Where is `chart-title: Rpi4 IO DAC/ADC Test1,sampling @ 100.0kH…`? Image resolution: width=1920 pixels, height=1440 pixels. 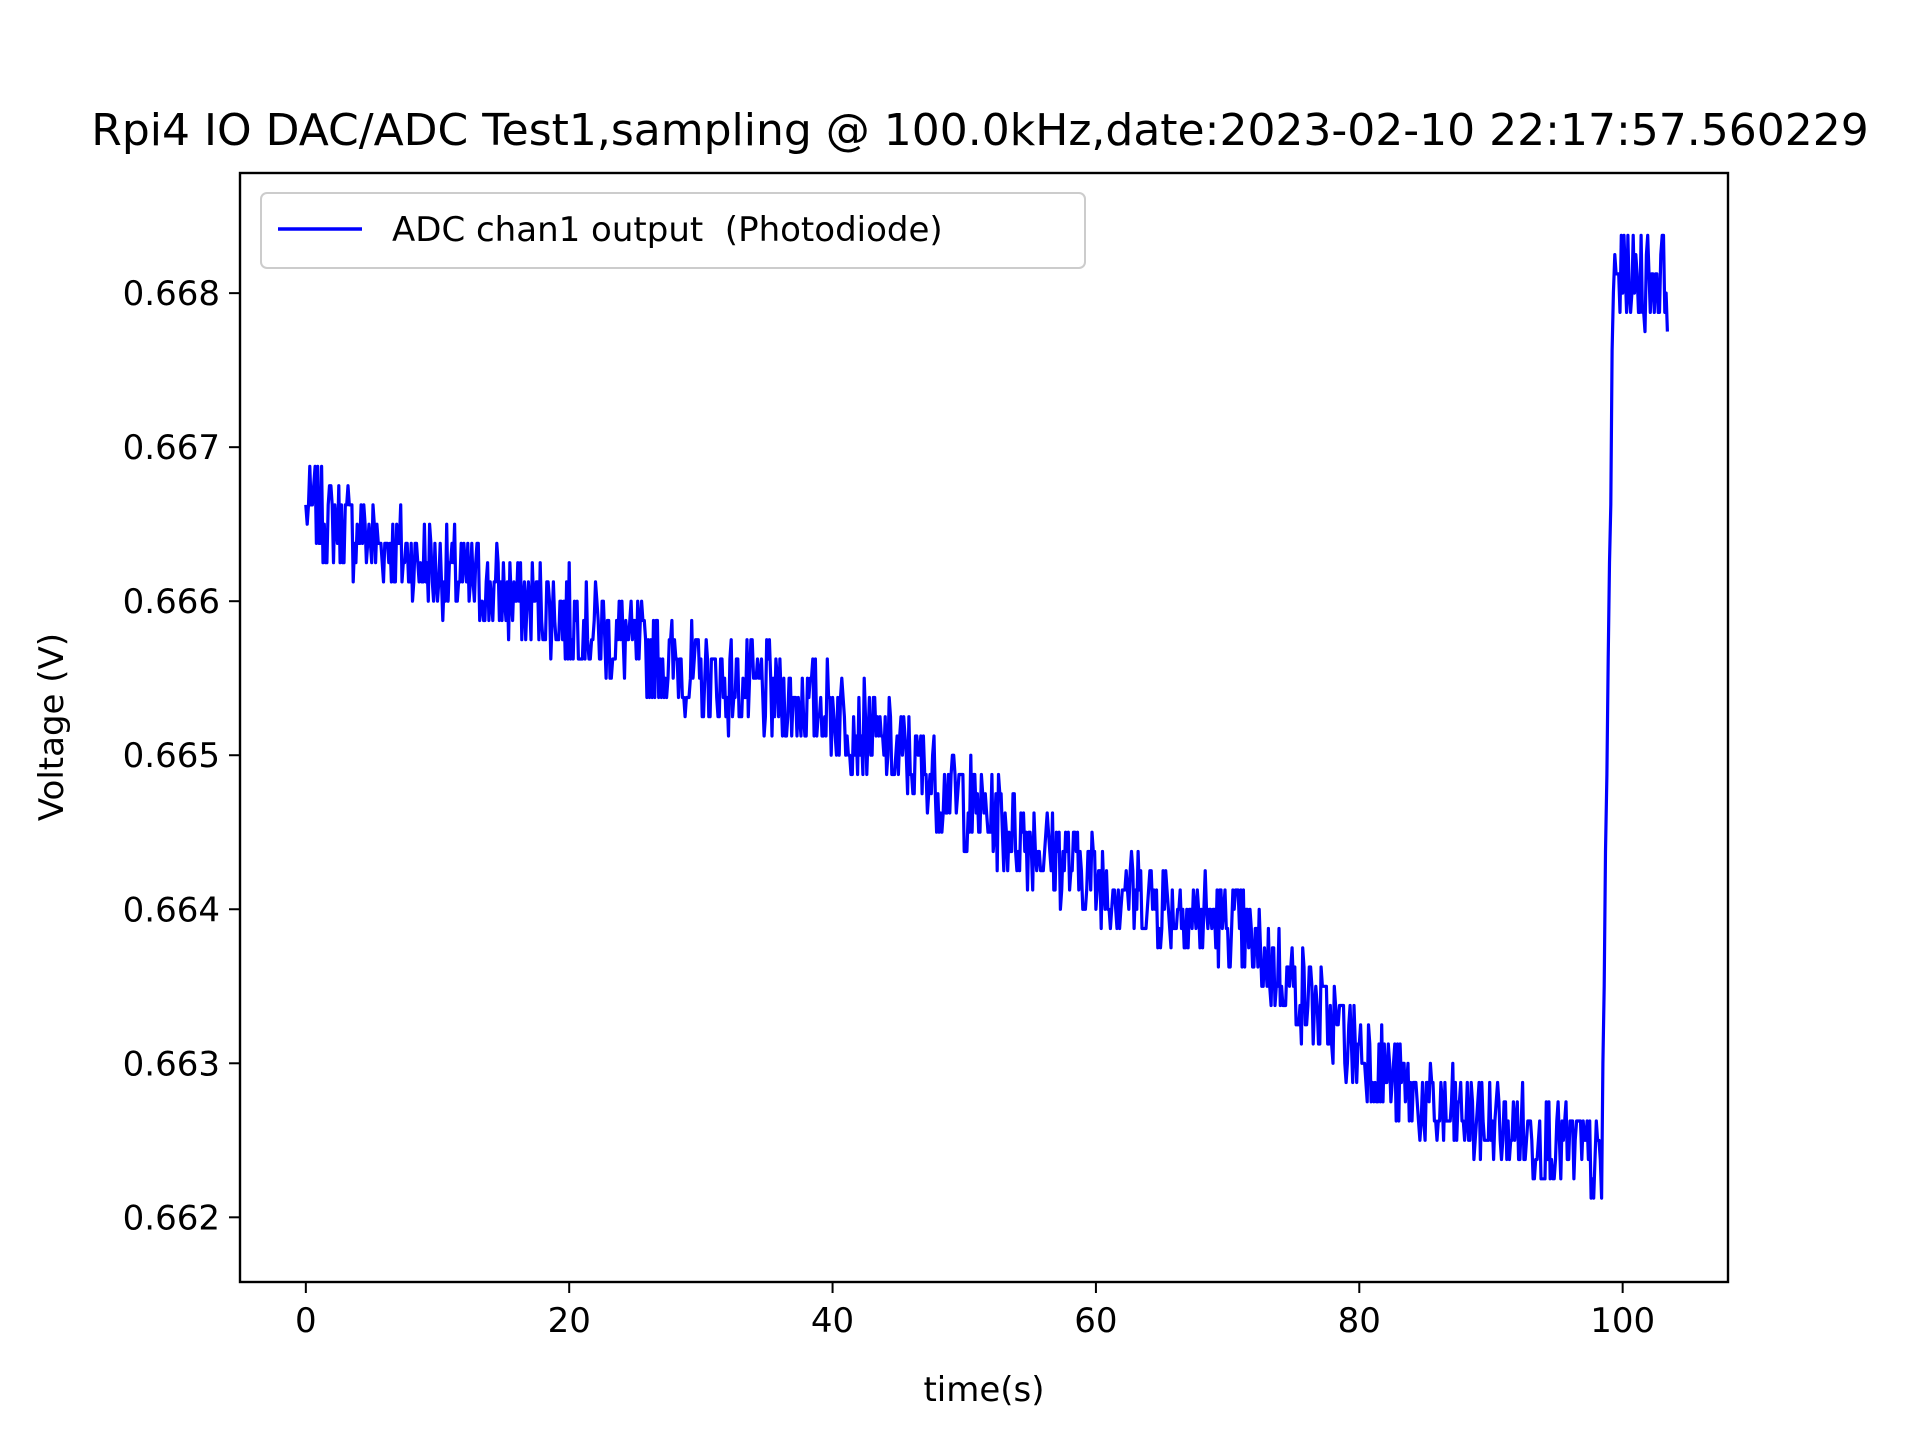 chart-title: Rpi4 IO DAC/ADC Test1,sampling @ 100.0kH… is located at coordinates (979, 130).